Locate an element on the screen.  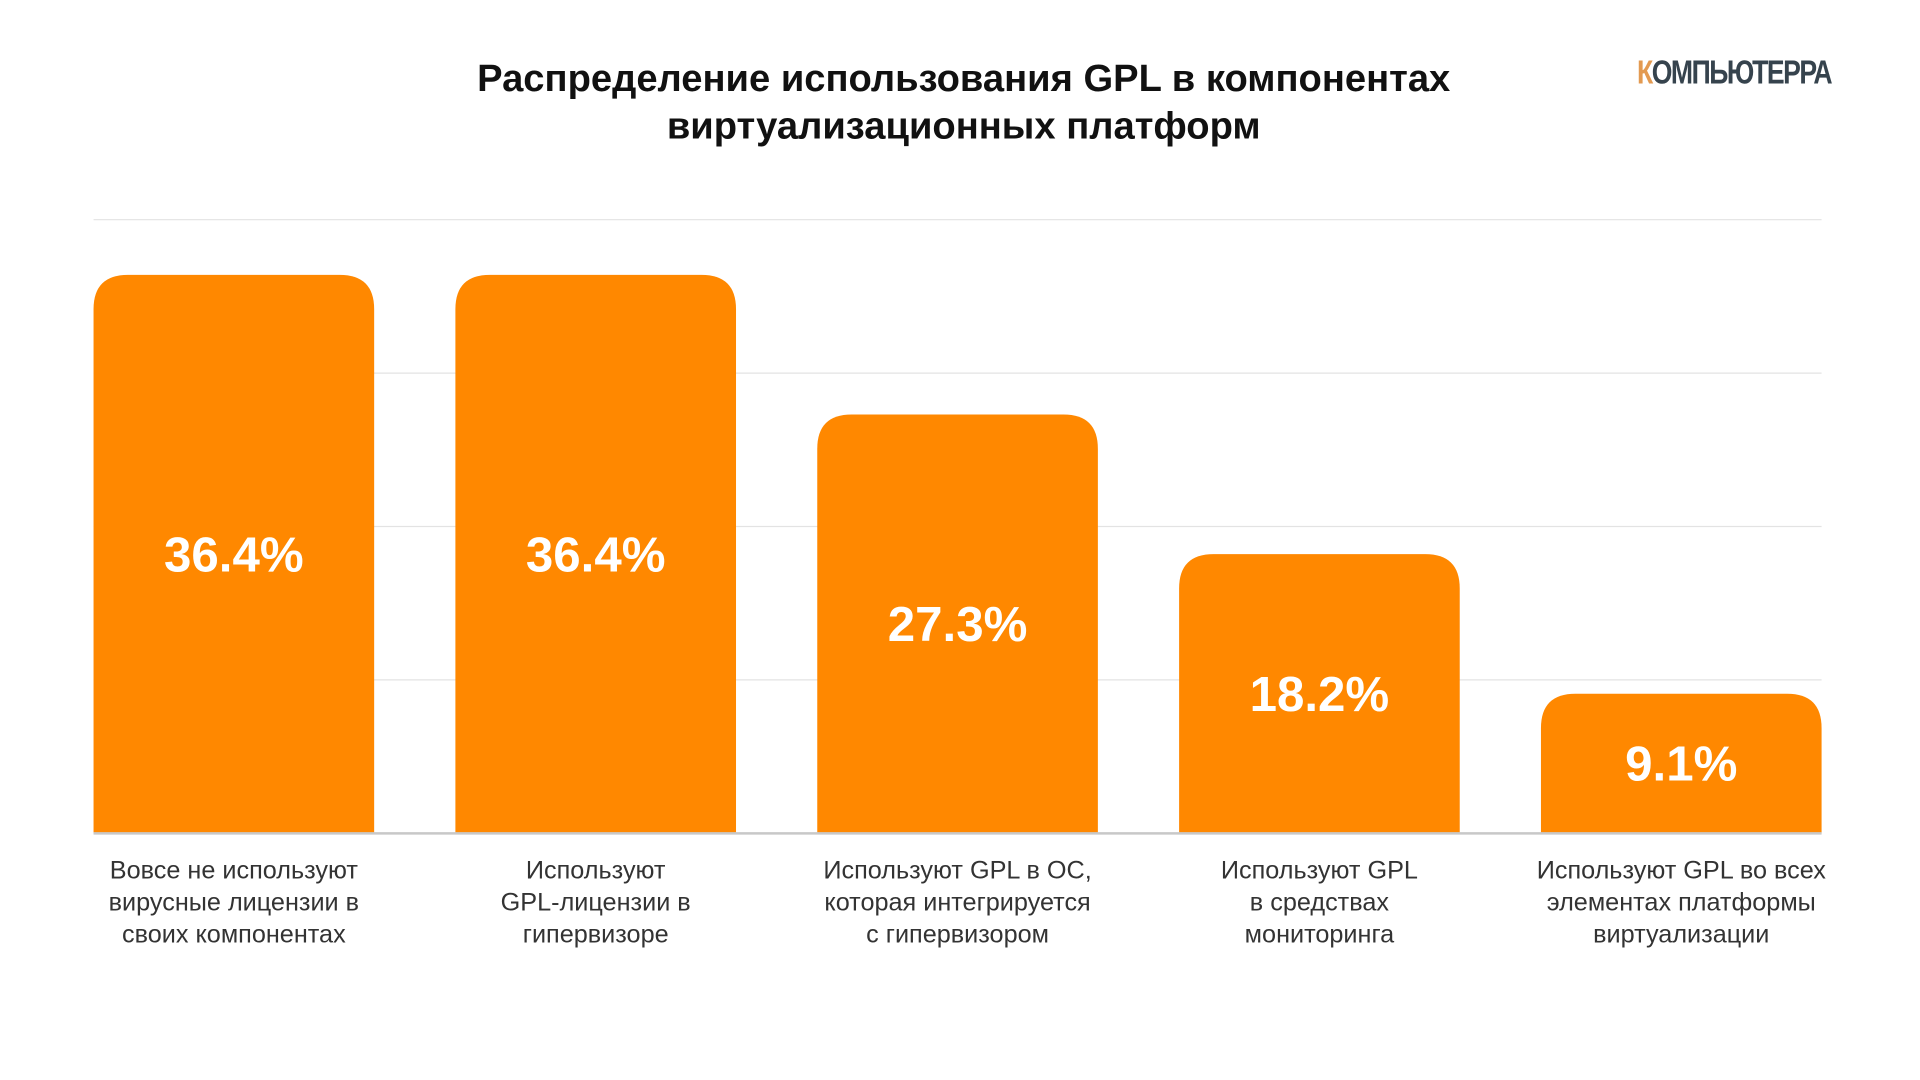
category-label: Используют GPL в средствах мониторинга is located at coordinates (1319, 902).